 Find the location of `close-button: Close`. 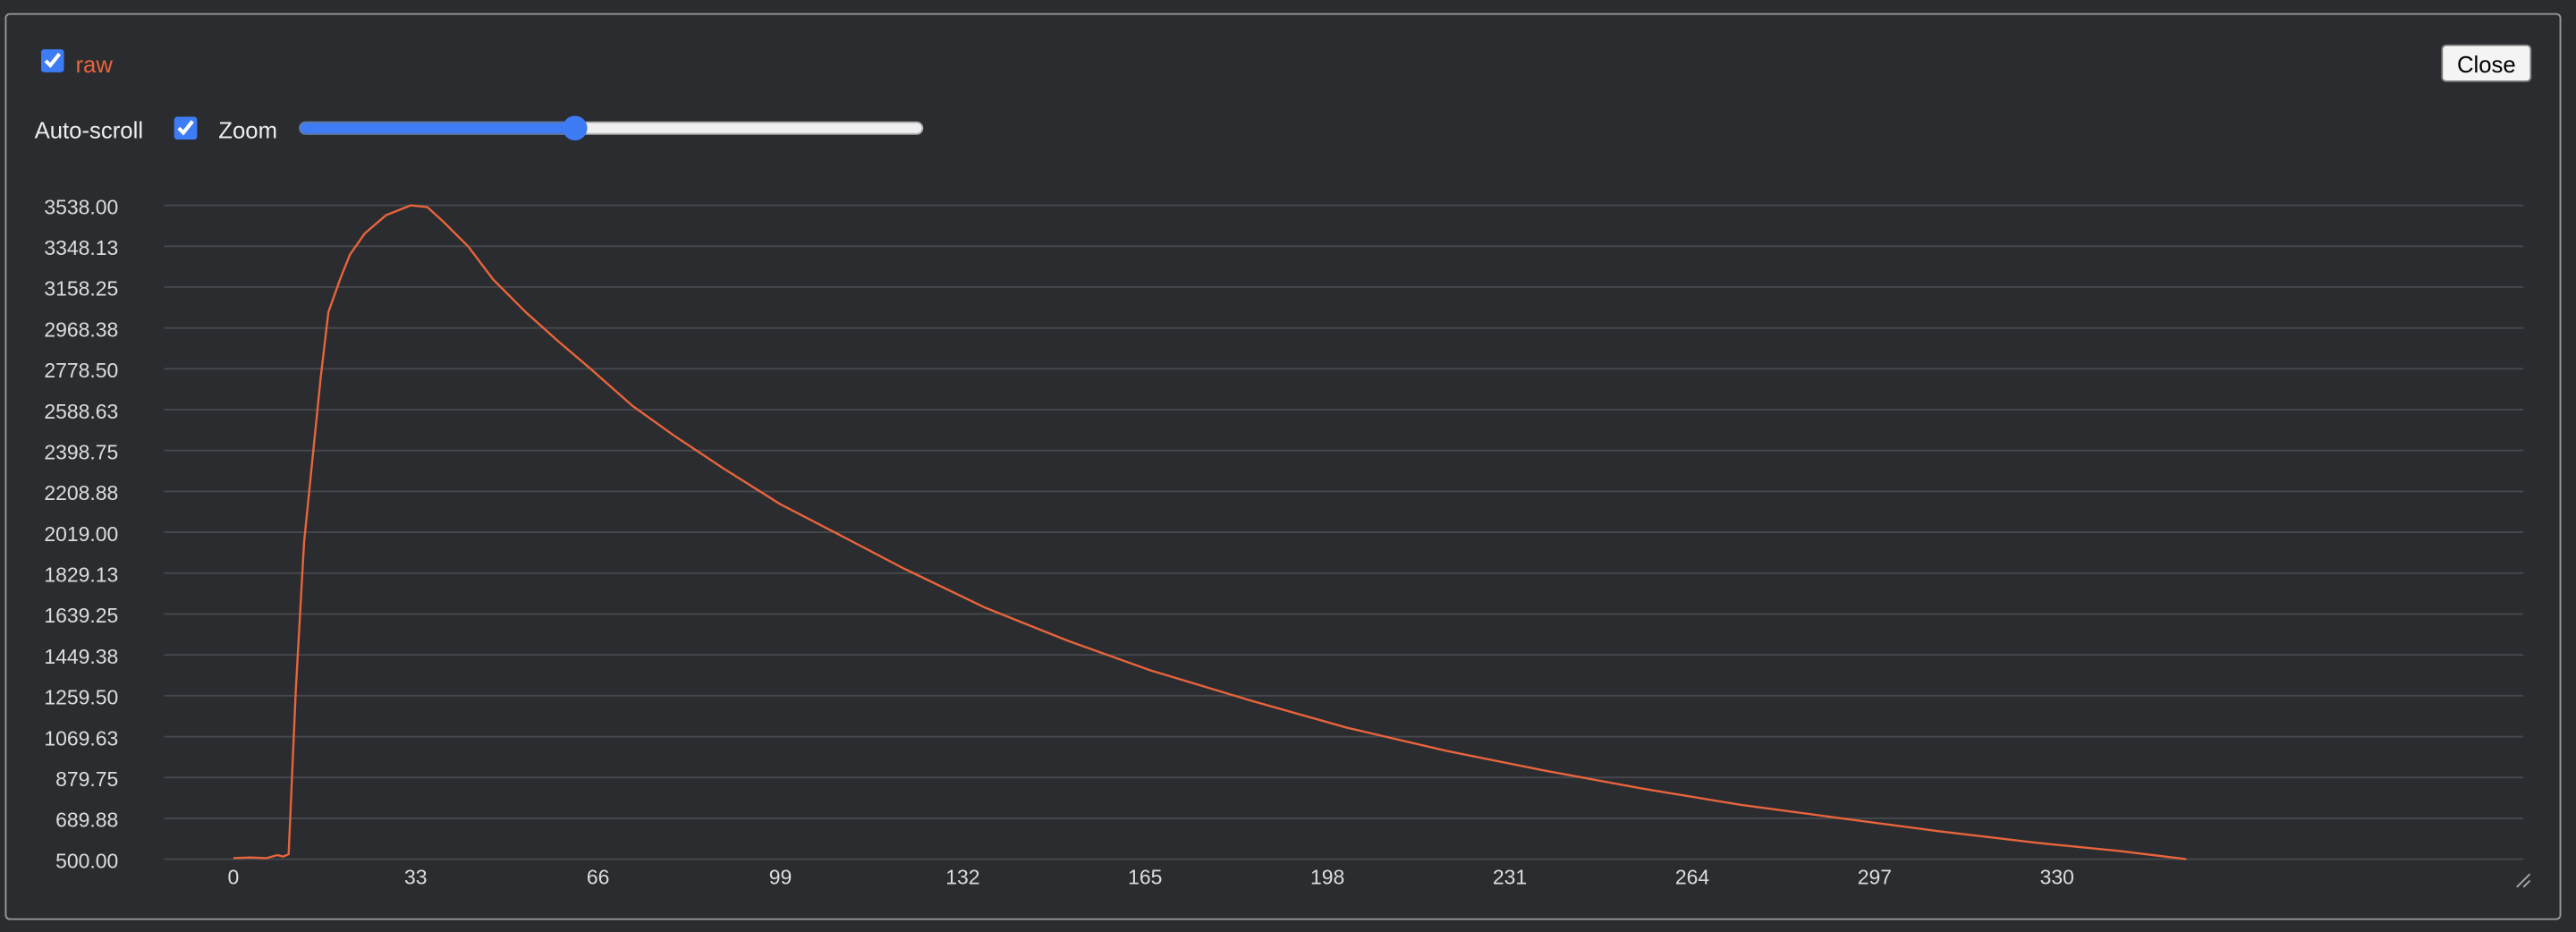

close-button: Close is located at coordinates (2486, 63).